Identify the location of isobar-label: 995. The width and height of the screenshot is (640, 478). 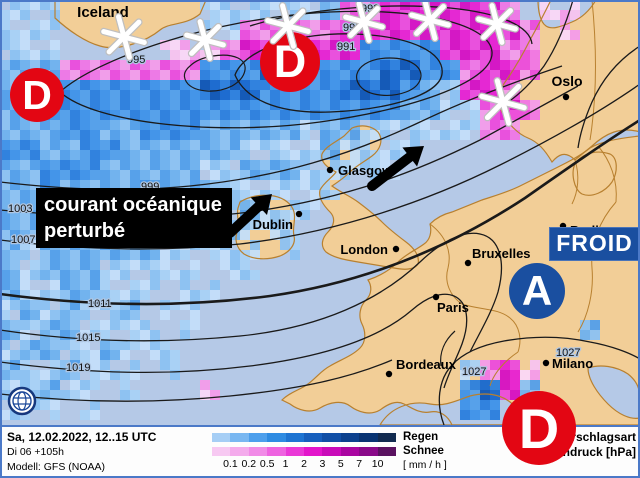
(352, 28).